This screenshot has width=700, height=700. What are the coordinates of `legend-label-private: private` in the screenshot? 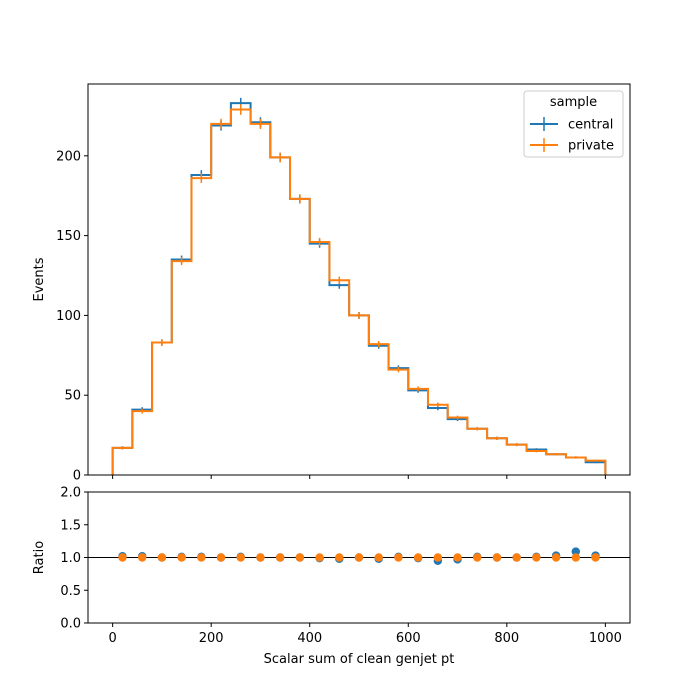 It's located at (591, 146).